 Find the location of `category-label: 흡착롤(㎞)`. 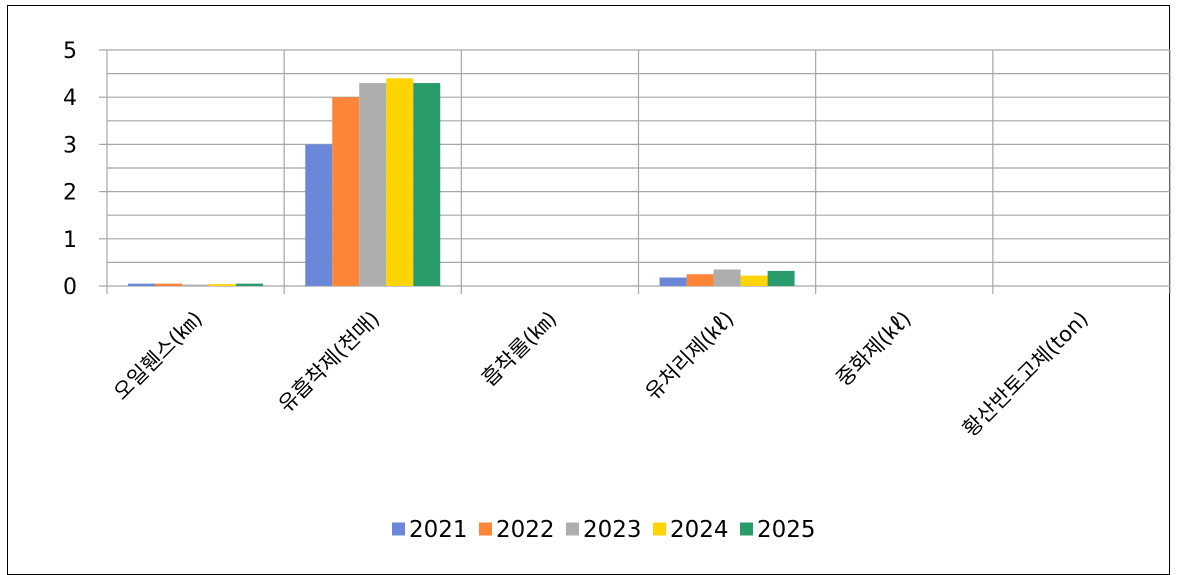

category-label: 흡착롤(㎞) is located at coordinates (519, 349).